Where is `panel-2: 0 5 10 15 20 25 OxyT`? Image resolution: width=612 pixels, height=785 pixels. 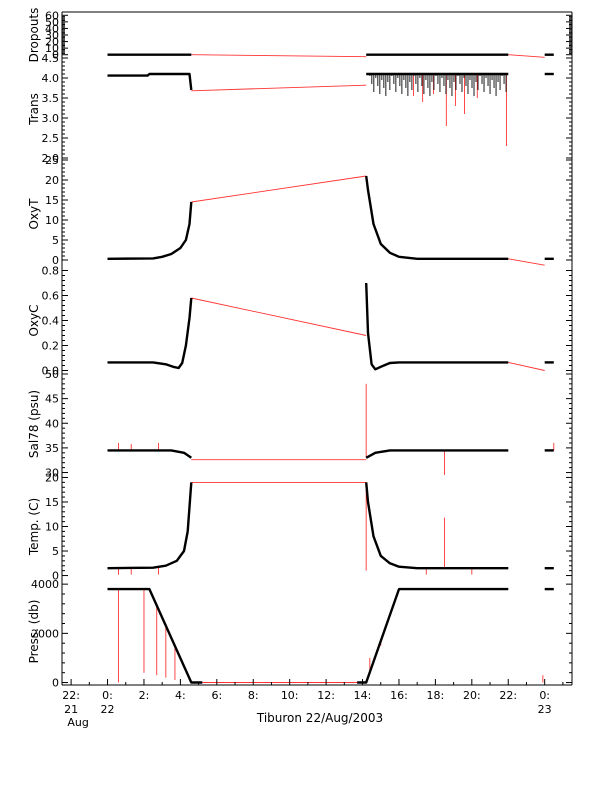
panel-2: 0 5 10 15 20 25 OxyT is located at coordinates (300, 211).